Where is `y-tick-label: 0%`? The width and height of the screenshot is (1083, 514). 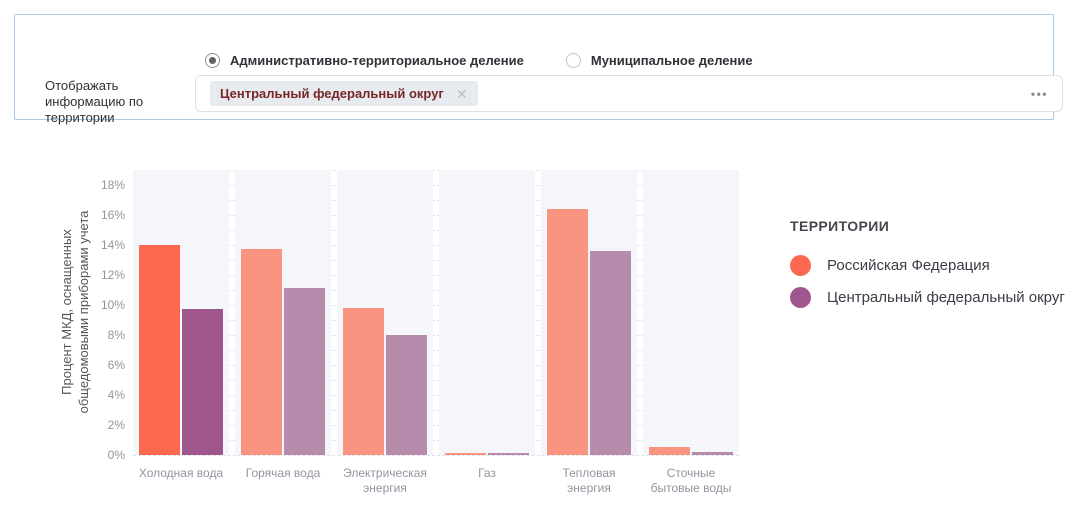
y-tick-label: 0% is located at coordinates (116, 455).